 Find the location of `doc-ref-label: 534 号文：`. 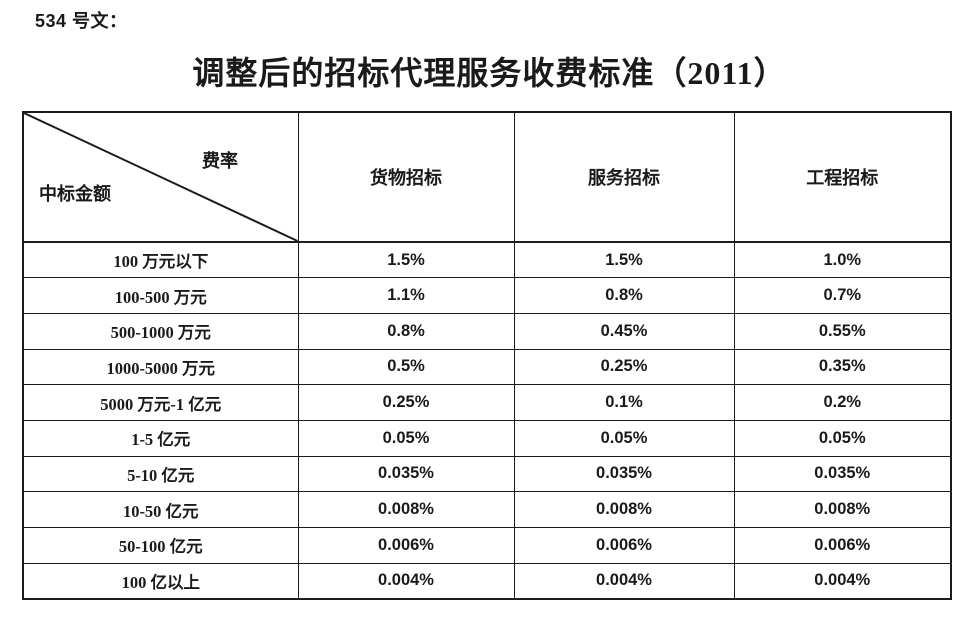

doc-ref-label: 534 号文： is located at coordinates (81, 21).